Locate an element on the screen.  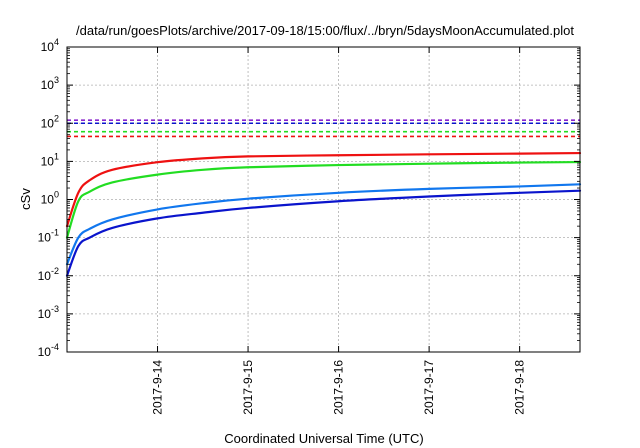
x-tick-label: 2017-9-14 is located at coordinates (158, 387).